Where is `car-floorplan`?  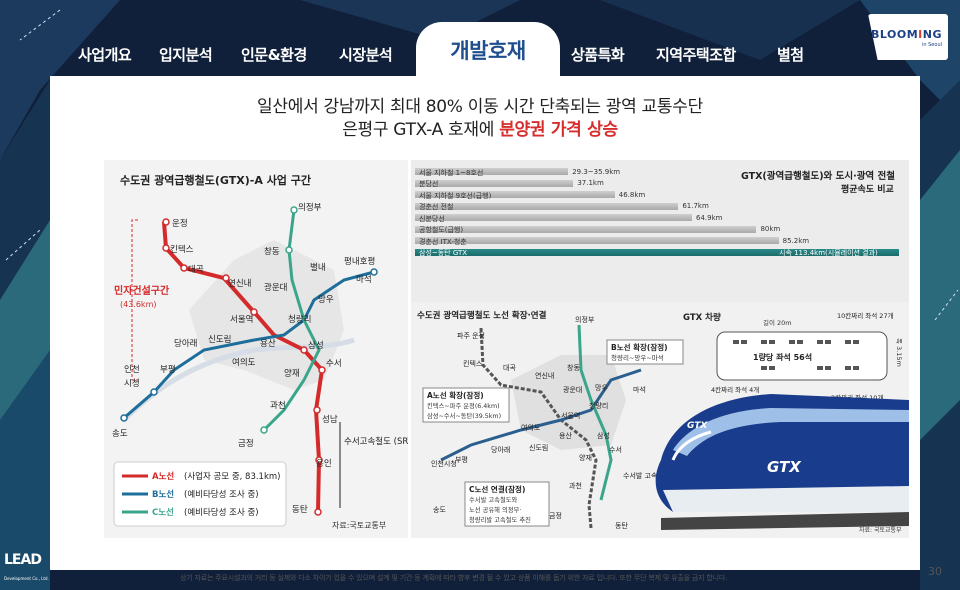
car-floorplan is located at coordinates (802, 356).